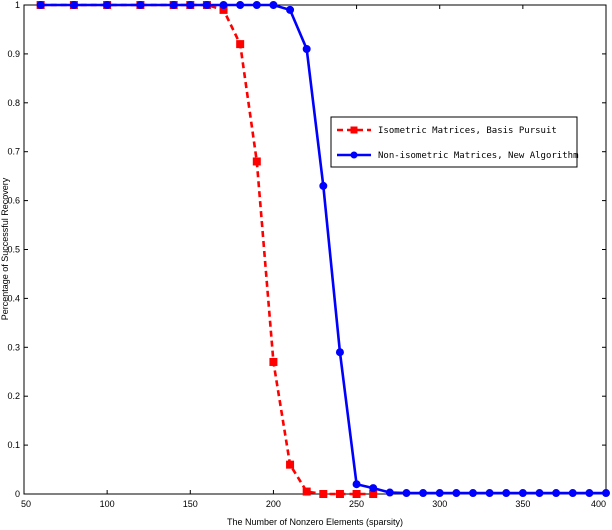  I want to click on x-tick-label: 350, so click(522, 504).